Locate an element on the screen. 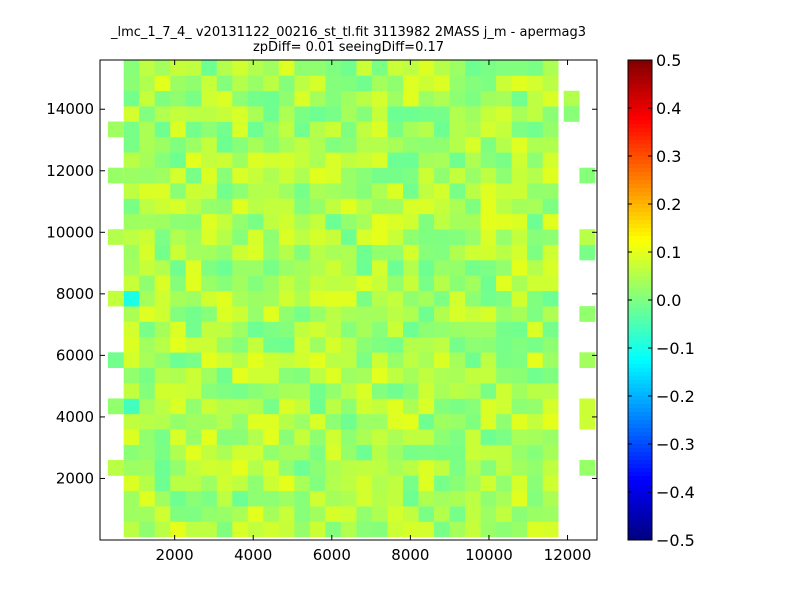  colorbar-tick-label: −0.2 is located at coordinates (675, 396).